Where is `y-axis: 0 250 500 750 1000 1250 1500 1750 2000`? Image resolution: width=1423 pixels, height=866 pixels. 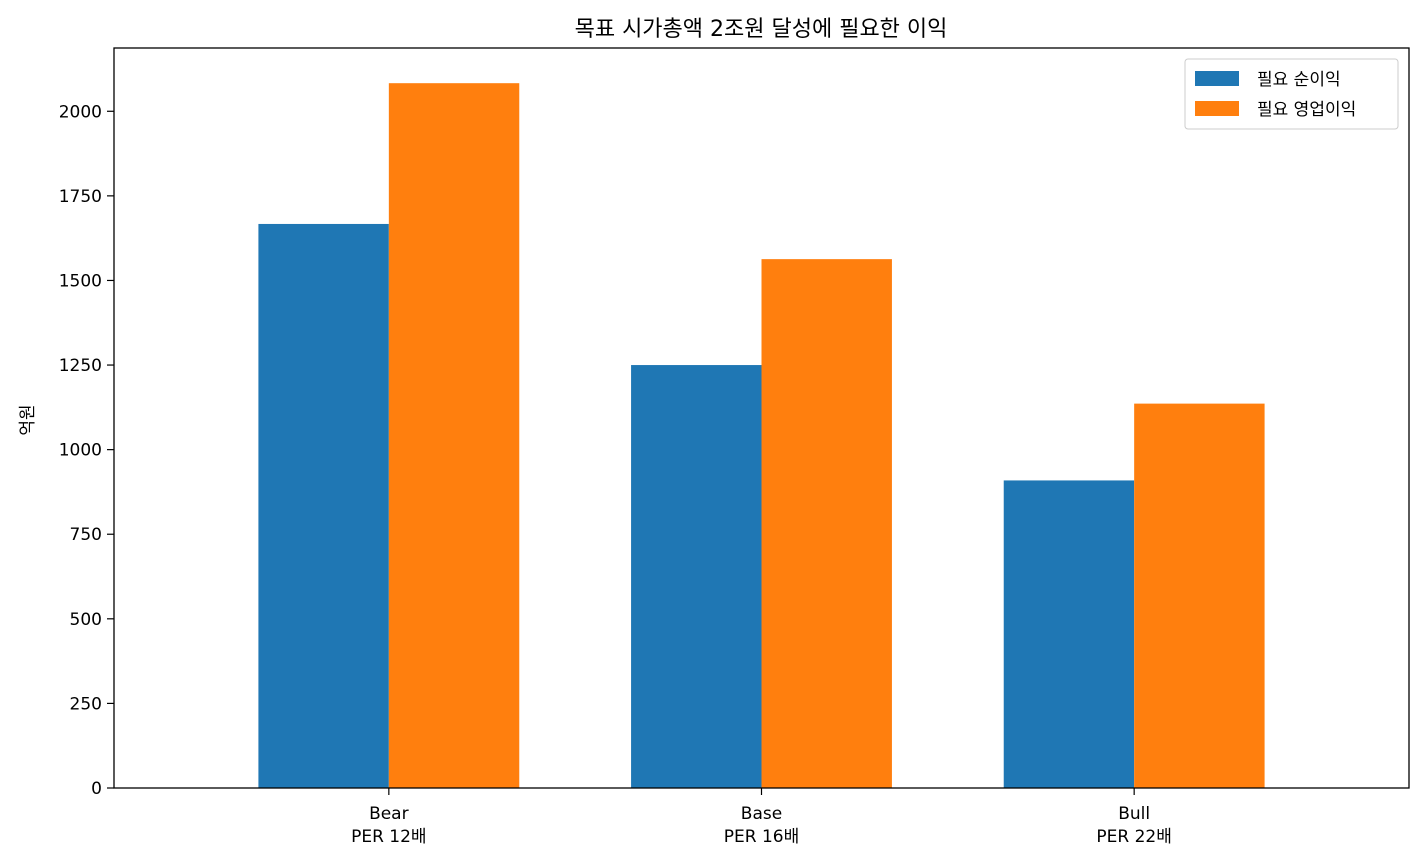
y-axis: 0 250 500 750 1000 1250 1500 1750 2000 is located at coordinates (86, 450).